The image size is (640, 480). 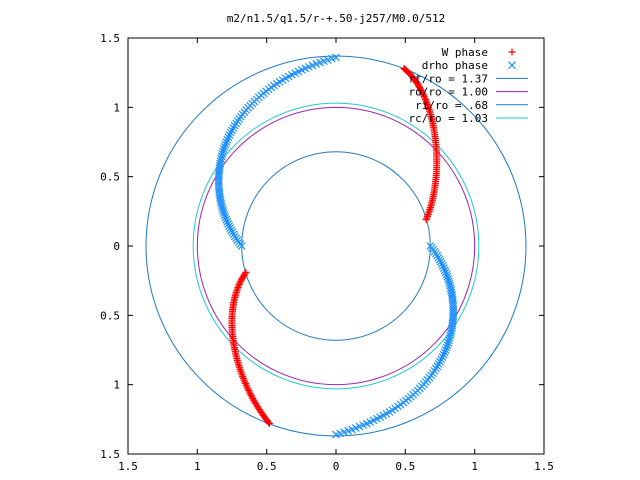 What do you see at coordinates (336, 466) in the screenshot?
I see `x-tick-label: 0` at bounding box center [336, 466].